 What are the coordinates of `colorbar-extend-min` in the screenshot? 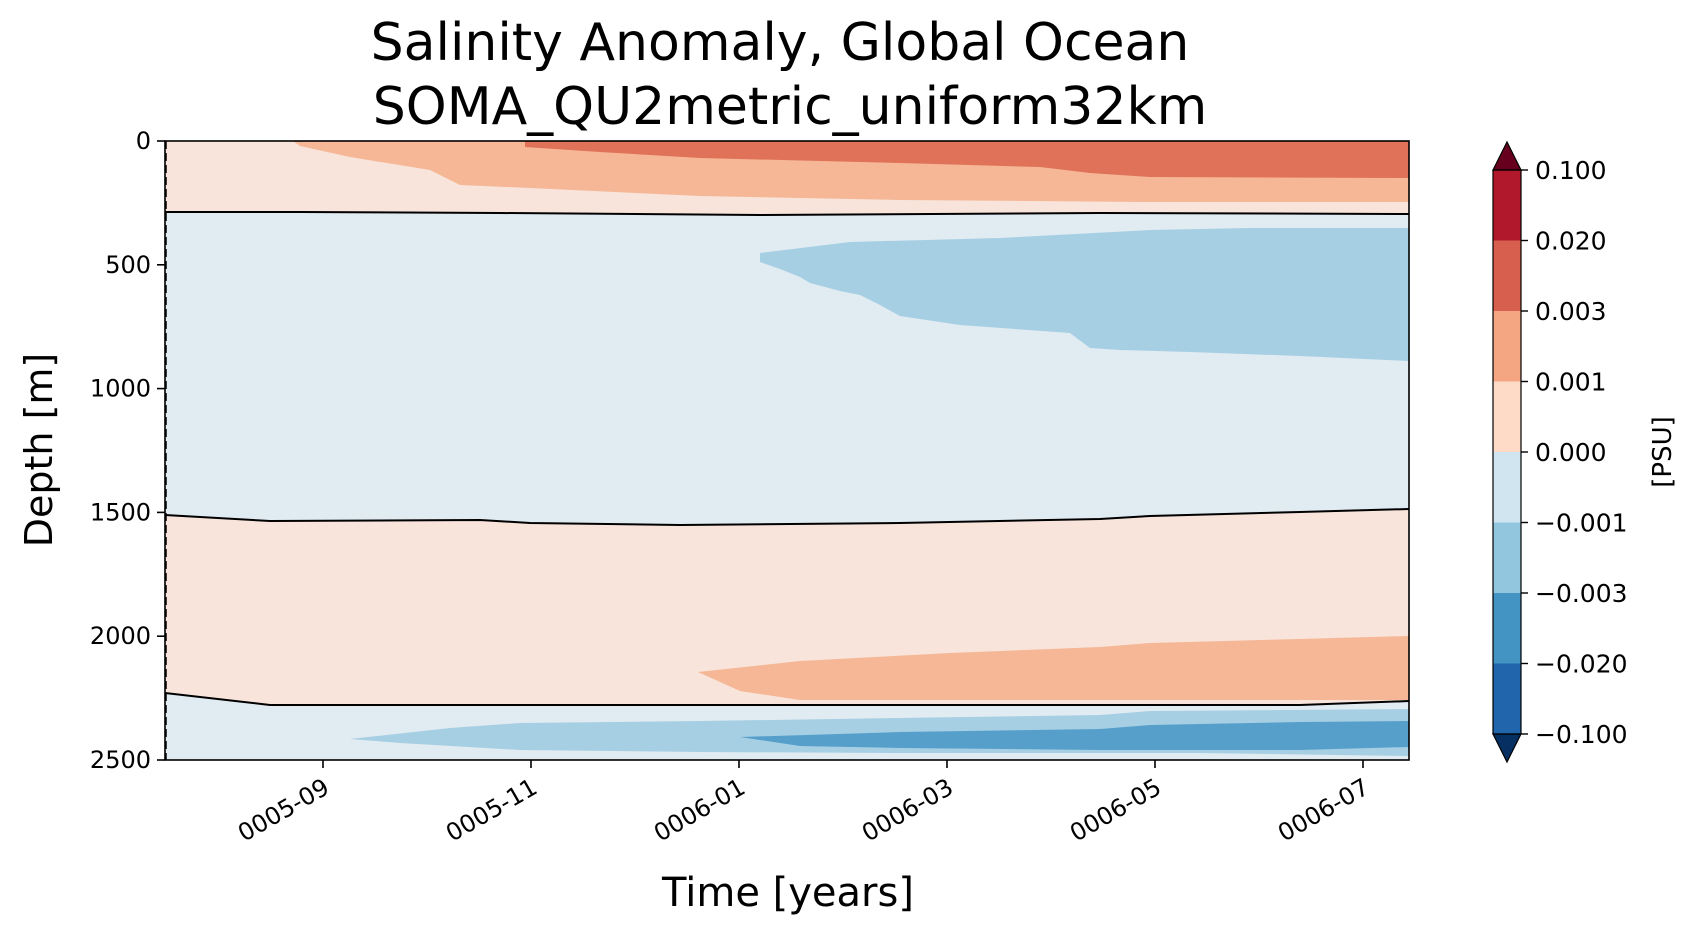 It's located at (1507, 748).